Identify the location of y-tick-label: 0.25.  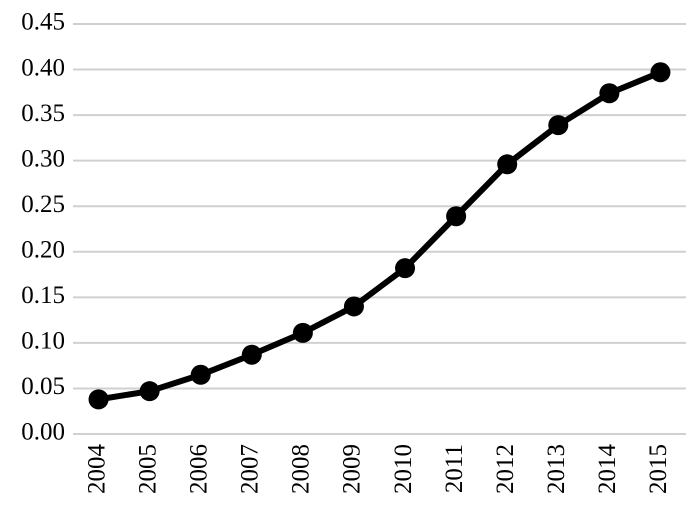
(43, 204).